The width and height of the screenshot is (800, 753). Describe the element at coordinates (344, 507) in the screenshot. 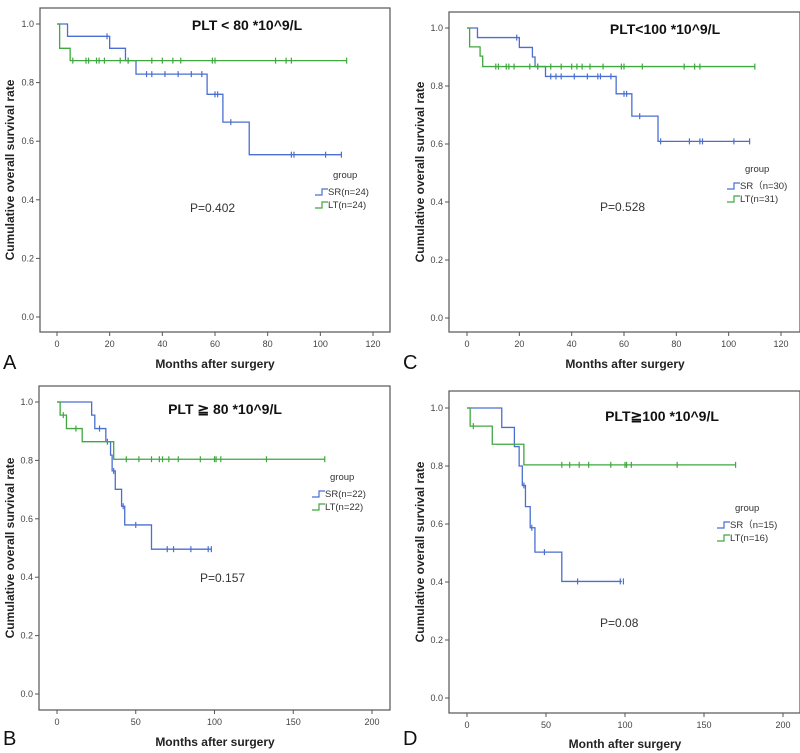

I see `legend-label-lt: LT(n=22)` at that location.